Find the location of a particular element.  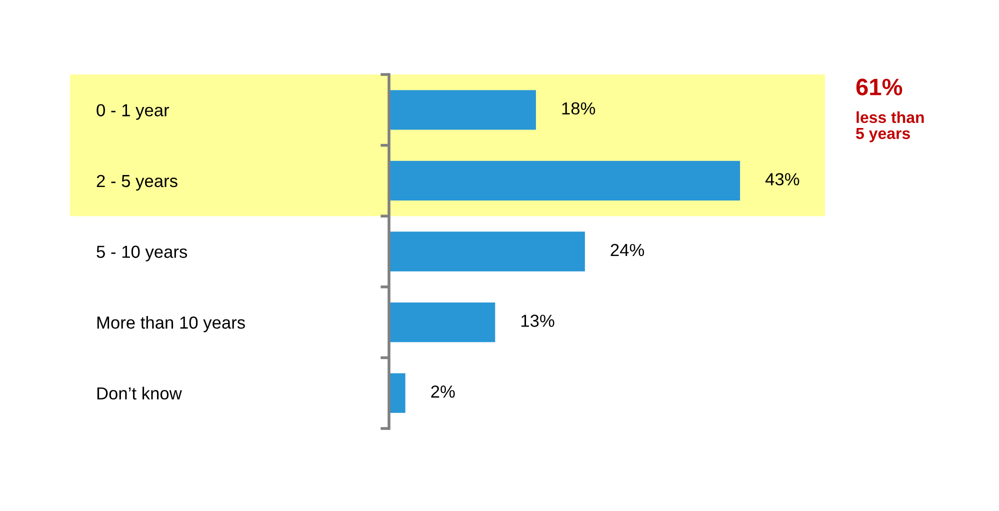

y-tick-label: 5 - 10 years is located at coordinates (142, 254).